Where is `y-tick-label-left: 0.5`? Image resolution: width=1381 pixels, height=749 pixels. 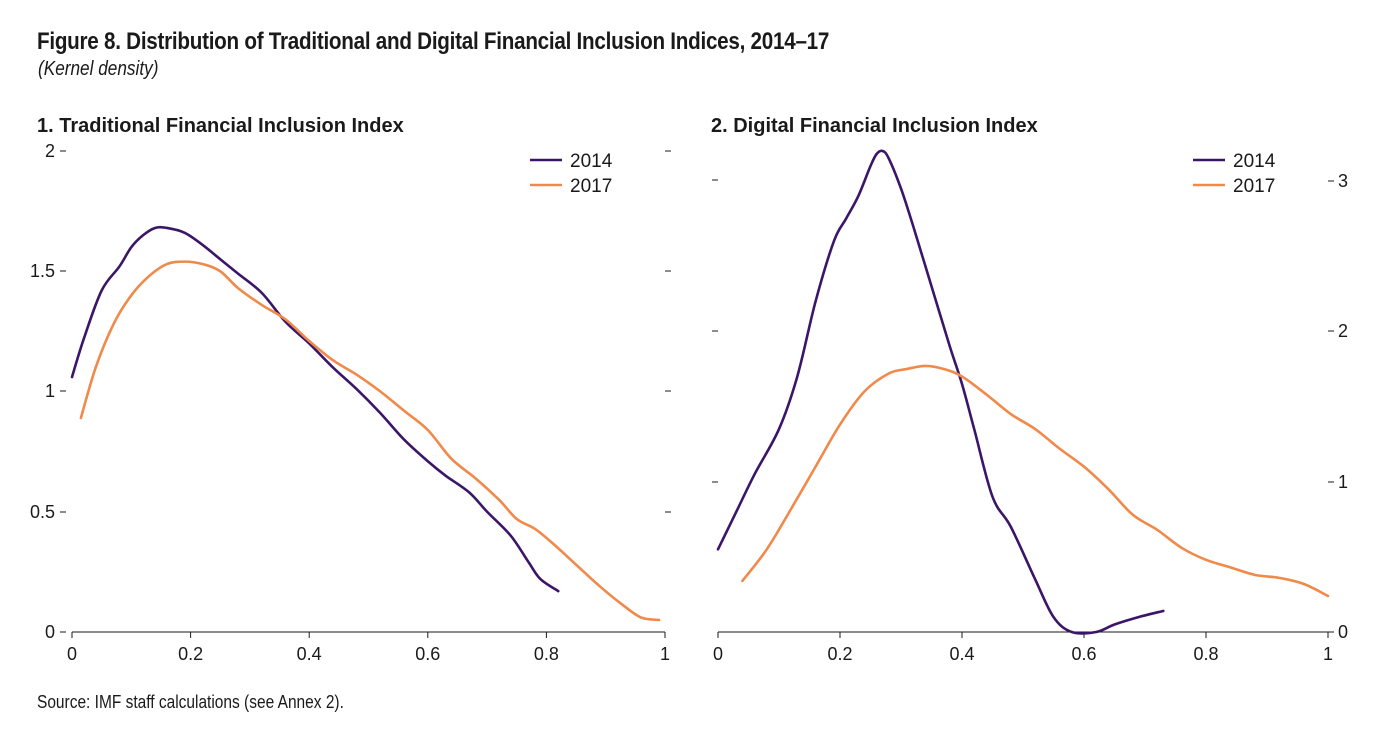
y-tick-label-left: 0.5 is located at coordinates (42, 512).